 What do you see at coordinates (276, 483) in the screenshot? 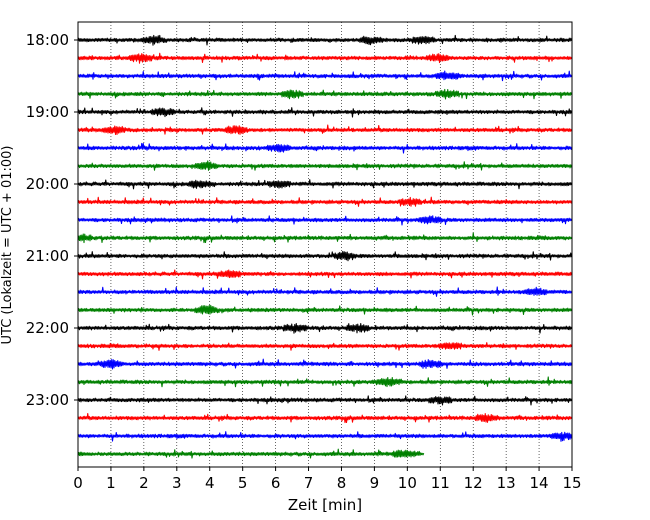
I see `x-tick-label: 6` at bounding box center [276, 483].